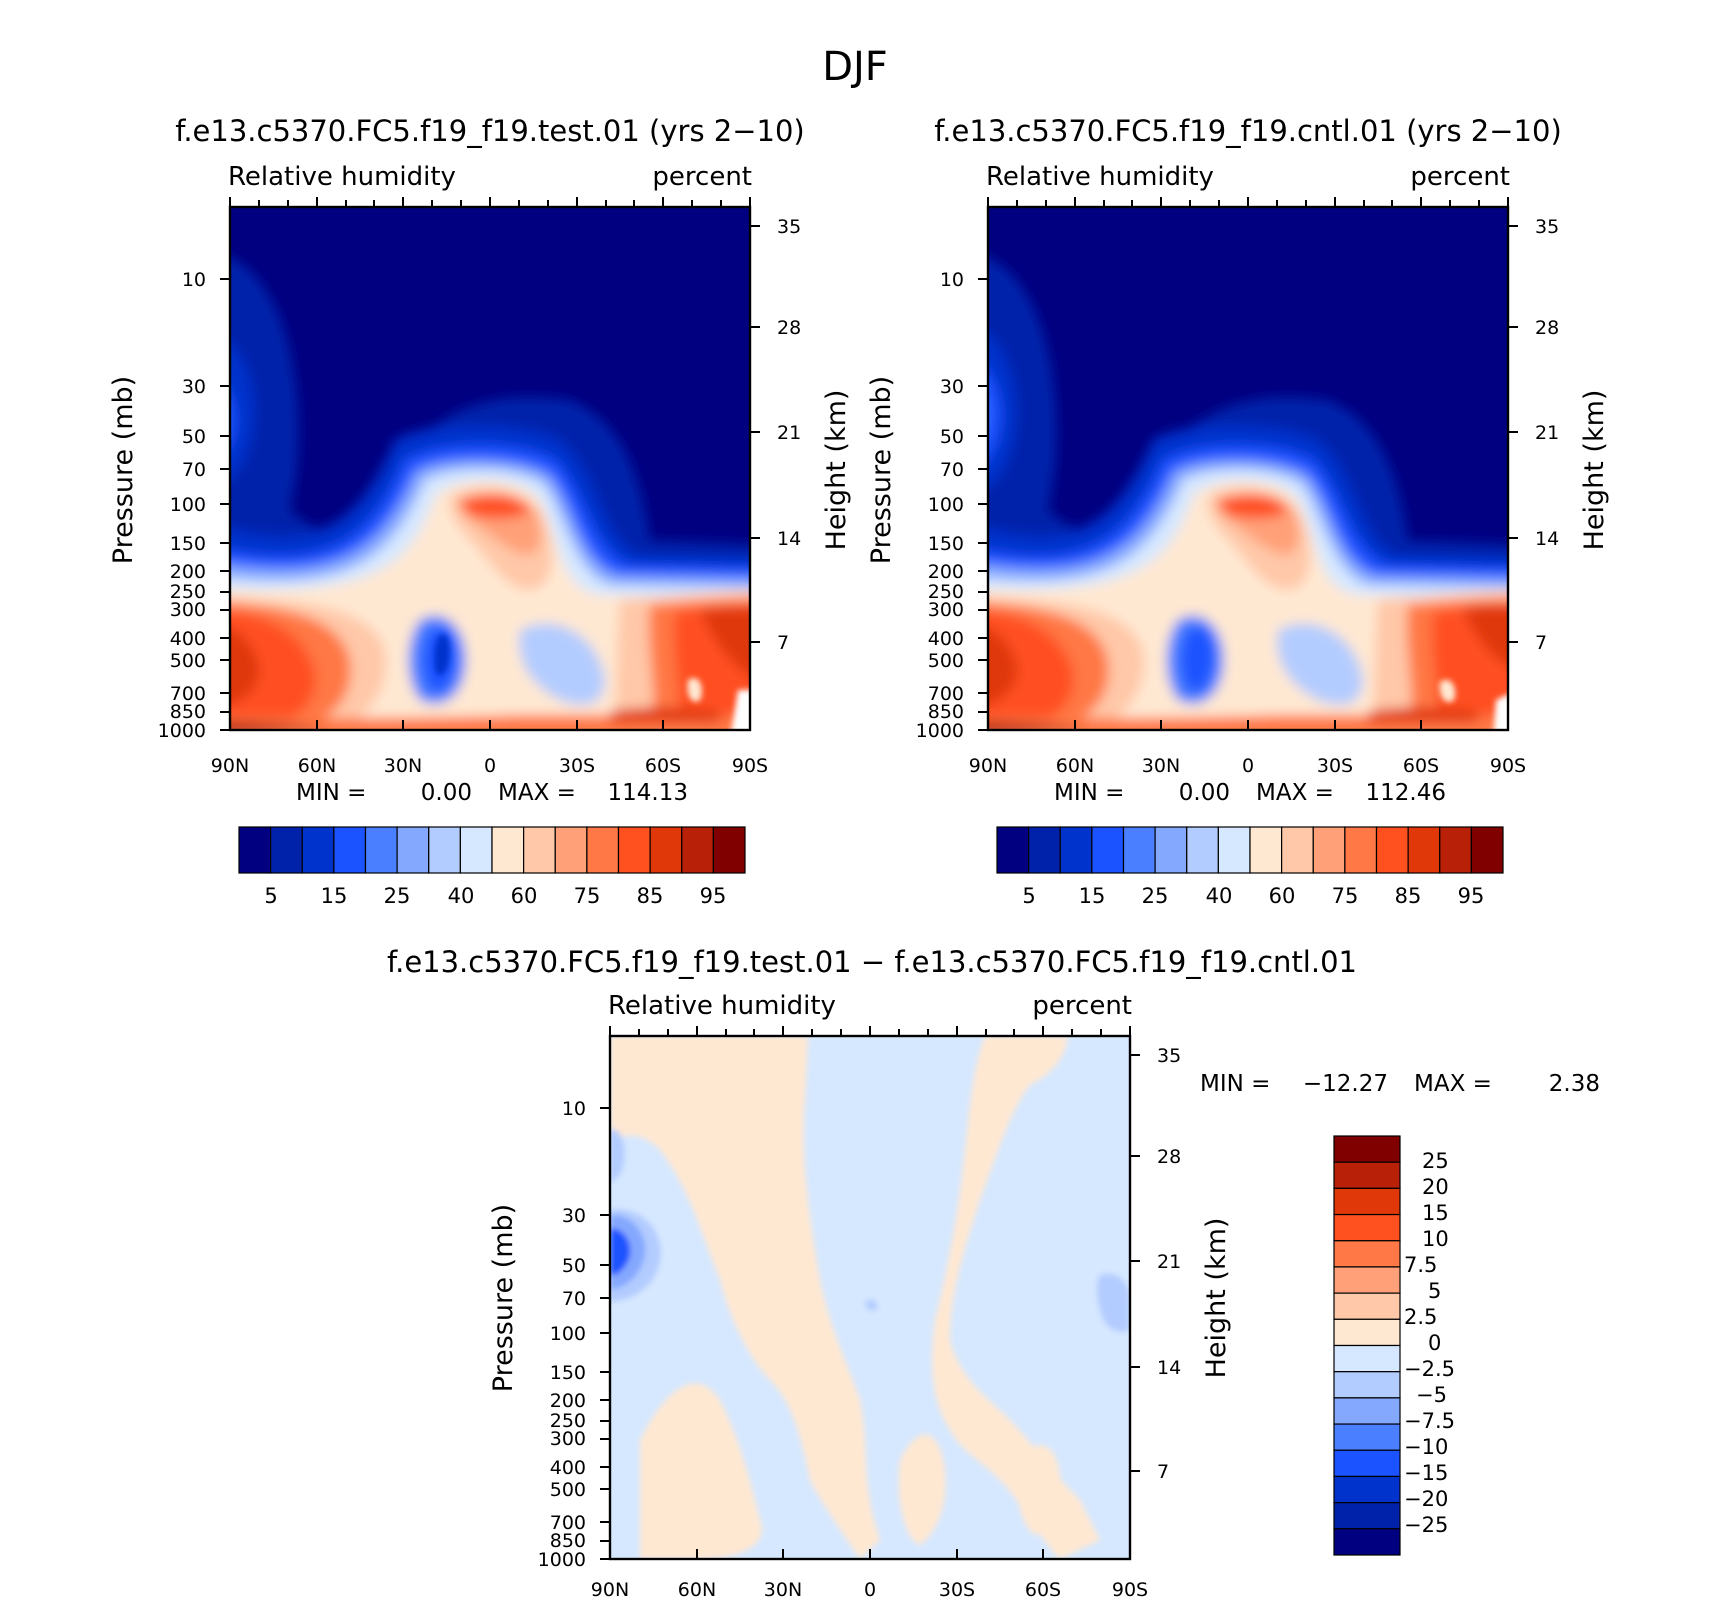 The height and width of the screenshot is (1600, 1710). I want to click on min-value: 0.00, so click(446, 793).